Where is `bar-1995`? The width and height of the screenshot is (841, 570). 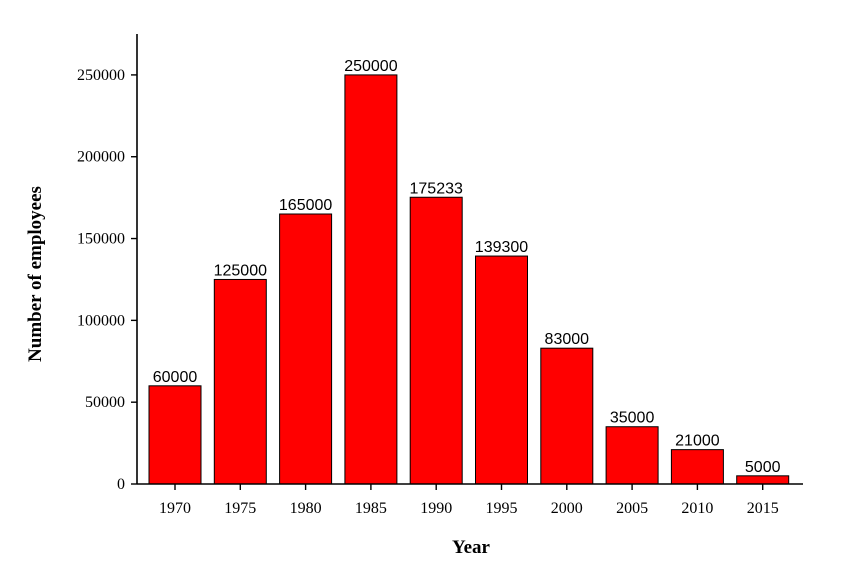 bar-1995 is located at coordinates (501, 370).